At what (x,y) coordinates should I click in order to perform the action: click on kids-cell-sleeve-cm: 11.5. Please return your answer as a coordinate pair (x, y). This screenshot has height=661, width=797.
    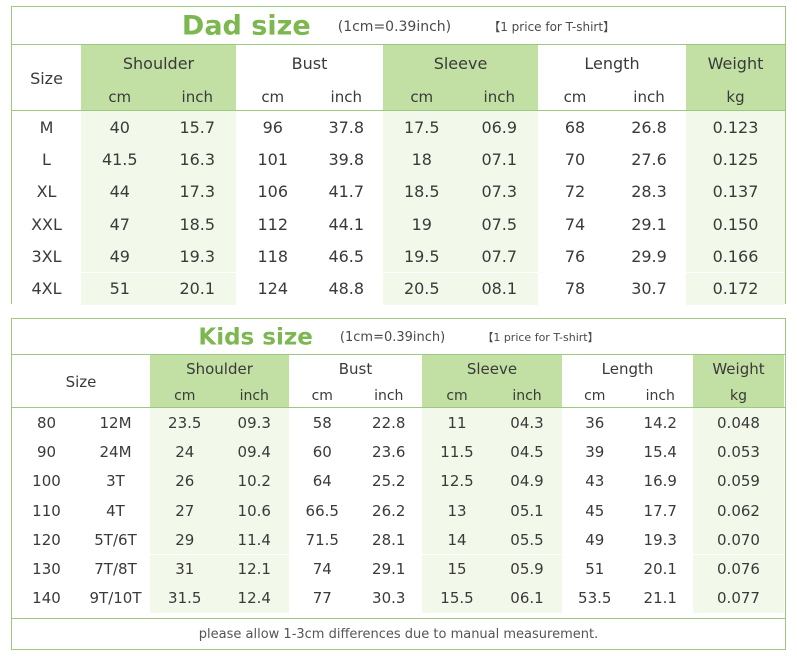
    Looking at the image, I should click on (457, 452).